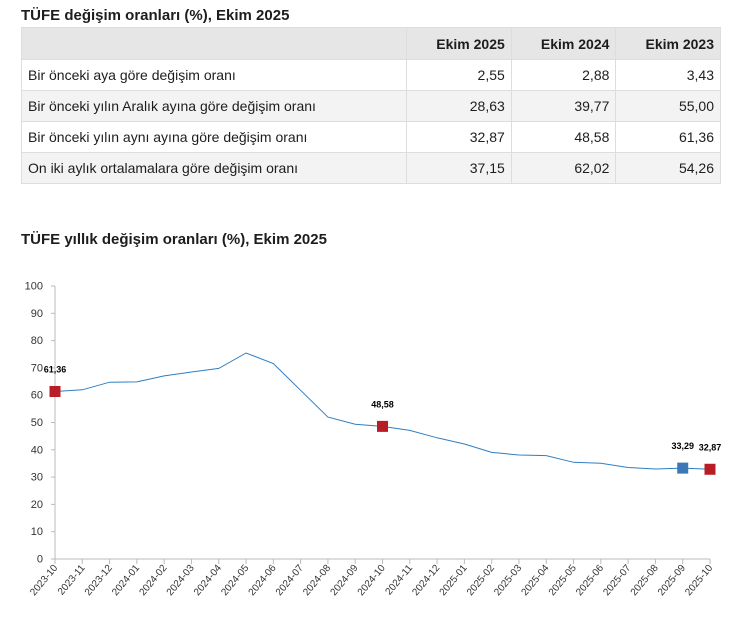  I want to click on data-point-label: 61,36, so click(55, 369).